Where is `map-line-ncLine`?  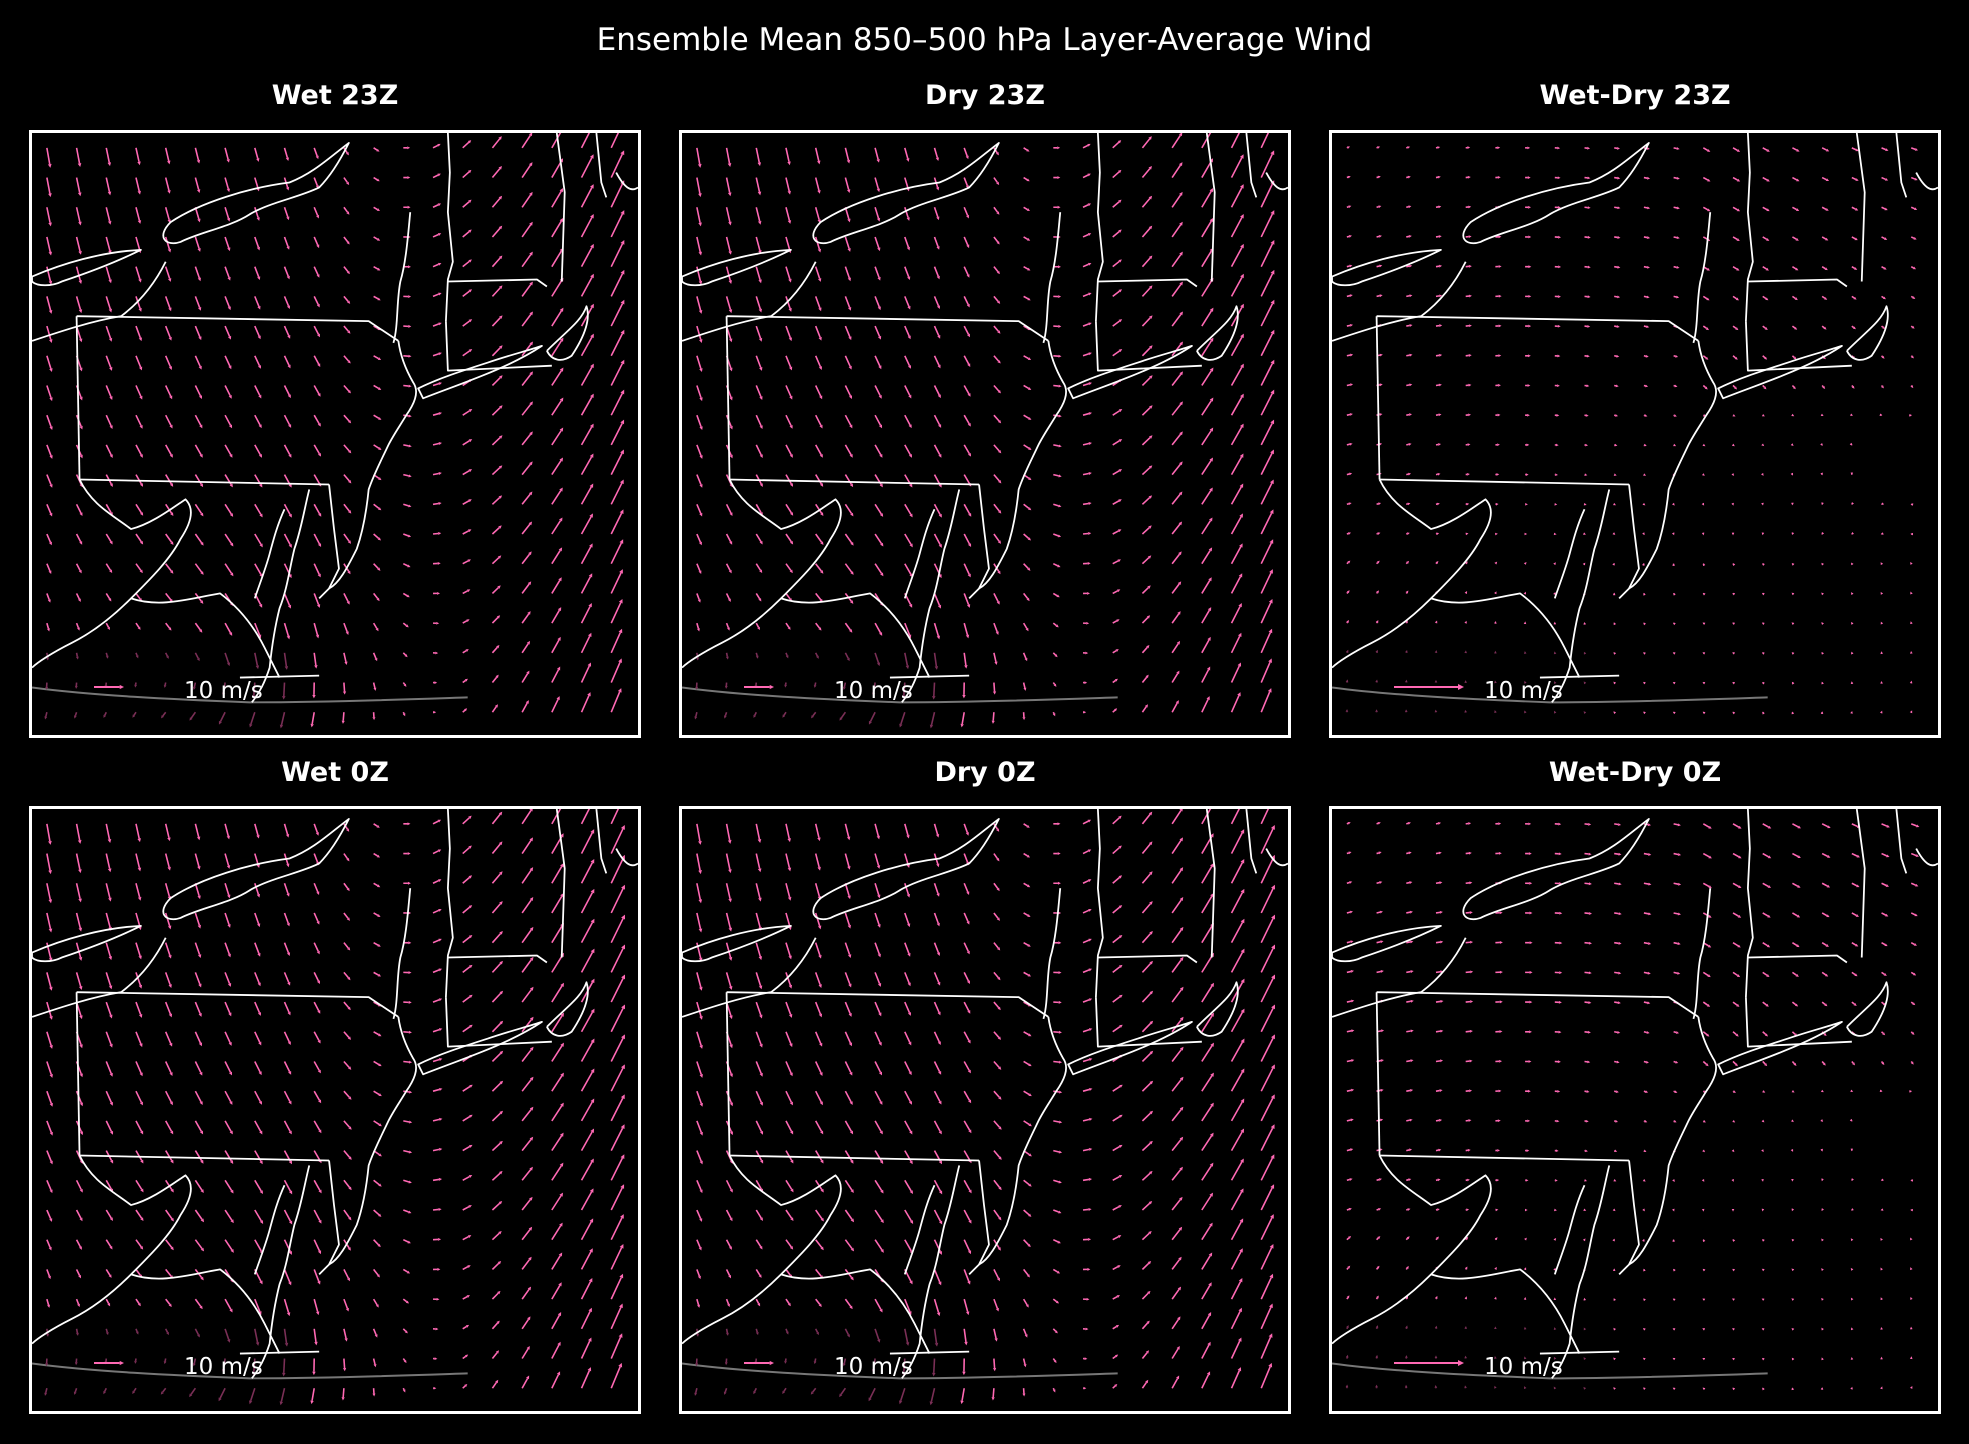 map-line-ncLine is located at coordinates (279, 1352).